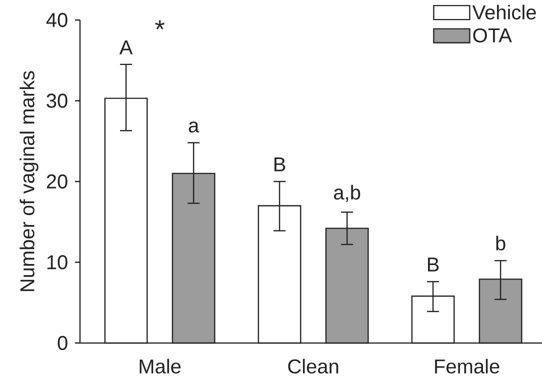  I want to click on y-axis-title: Number of vaginal marks, so click(29, 181).